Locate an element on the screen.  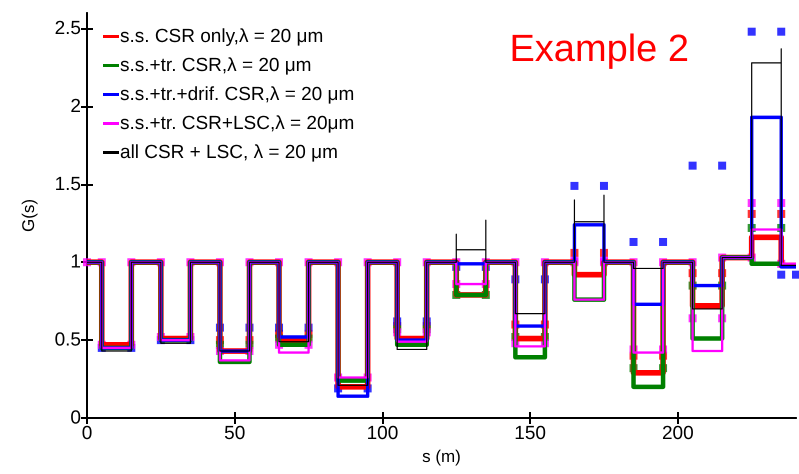
legend-label: s.s.+tr. CSR+LSC,λ = 20μm is located at coordinates (237, 123).